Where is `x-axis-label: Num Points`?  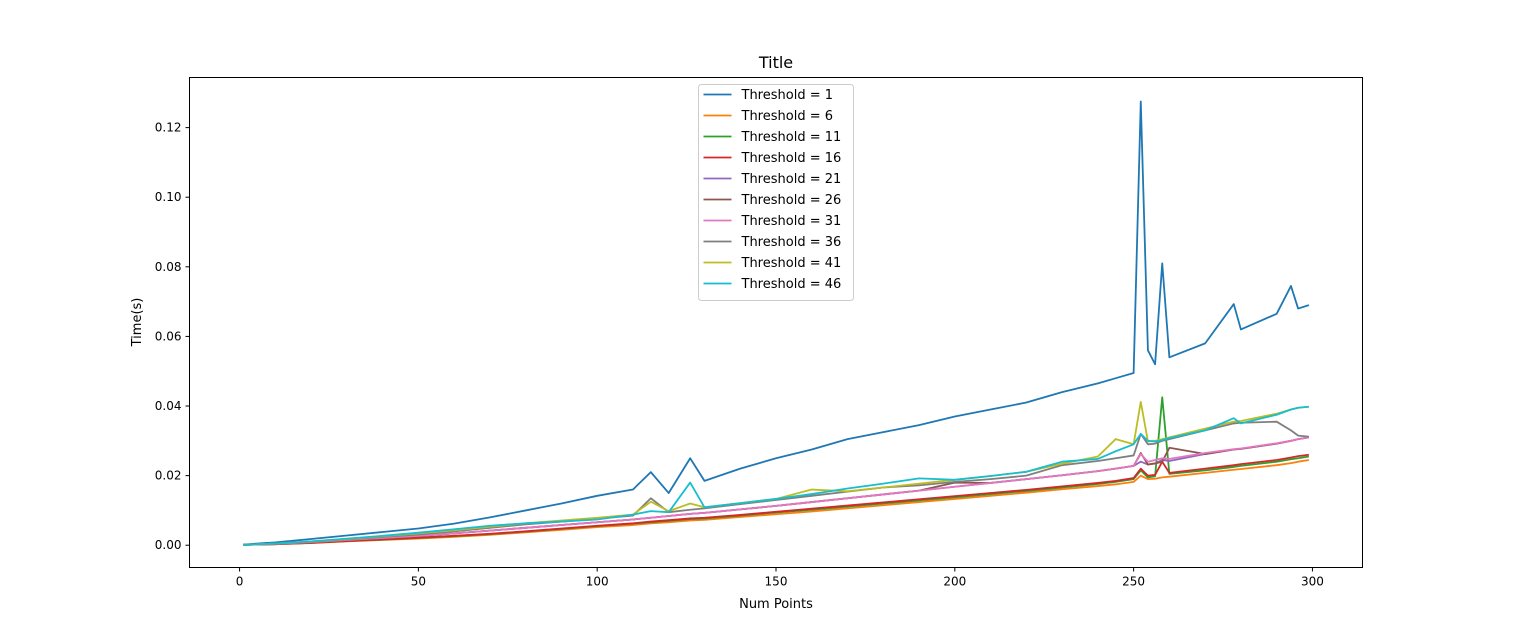
x-axis-label: Num Points is located at coordinates (776, 604).